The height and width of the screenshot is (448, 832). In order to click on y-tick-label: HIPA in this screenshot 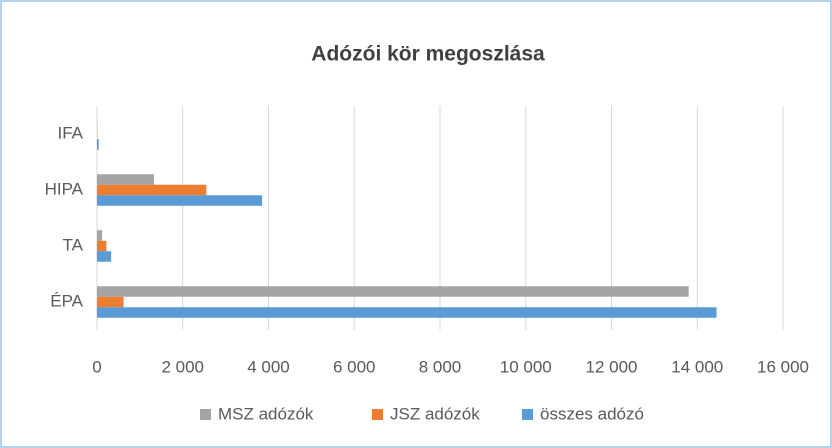, I will do `click(64, 188)`.